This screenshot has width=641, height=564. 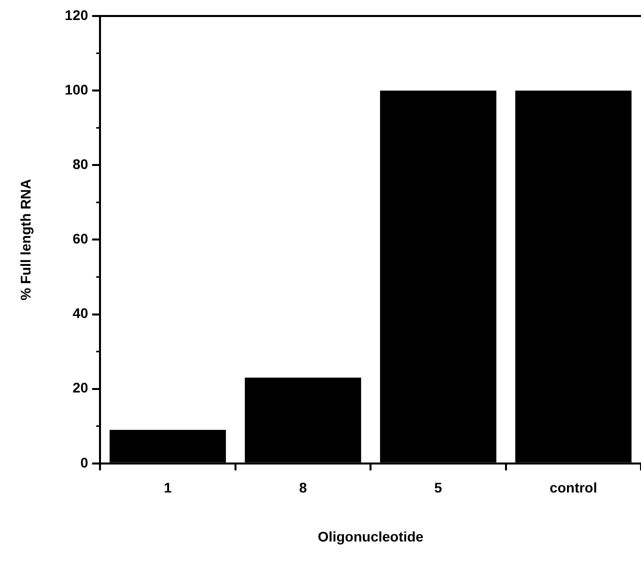 I want to click on x-tick-label: 8, so click(x=303, y=488).